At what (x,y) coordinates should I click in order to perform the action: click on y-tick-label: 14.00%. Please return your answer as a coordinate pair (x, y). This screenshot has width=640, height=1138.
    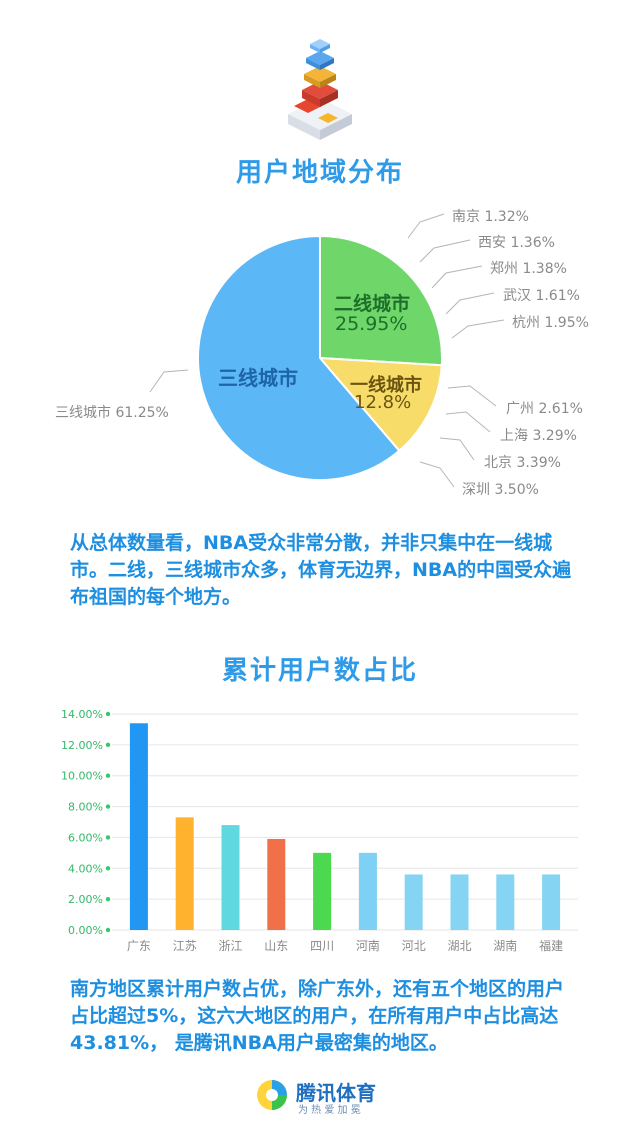
    Looking at the image, I should click on (82, 714).